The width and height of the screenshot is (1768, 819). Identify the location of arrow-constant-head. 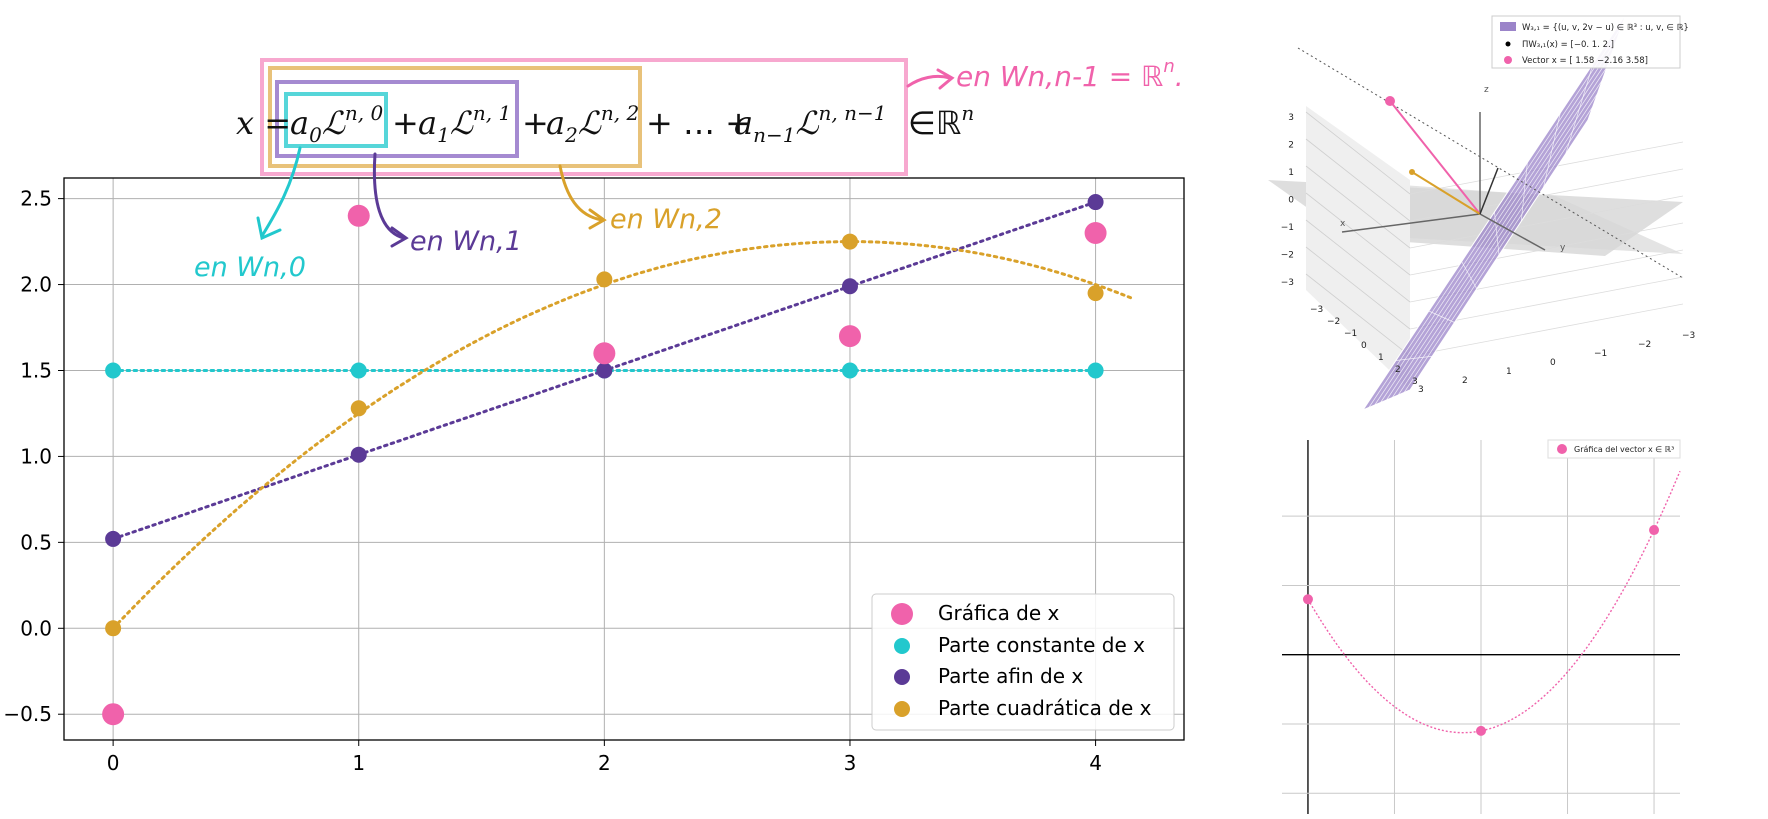
(269, 228).